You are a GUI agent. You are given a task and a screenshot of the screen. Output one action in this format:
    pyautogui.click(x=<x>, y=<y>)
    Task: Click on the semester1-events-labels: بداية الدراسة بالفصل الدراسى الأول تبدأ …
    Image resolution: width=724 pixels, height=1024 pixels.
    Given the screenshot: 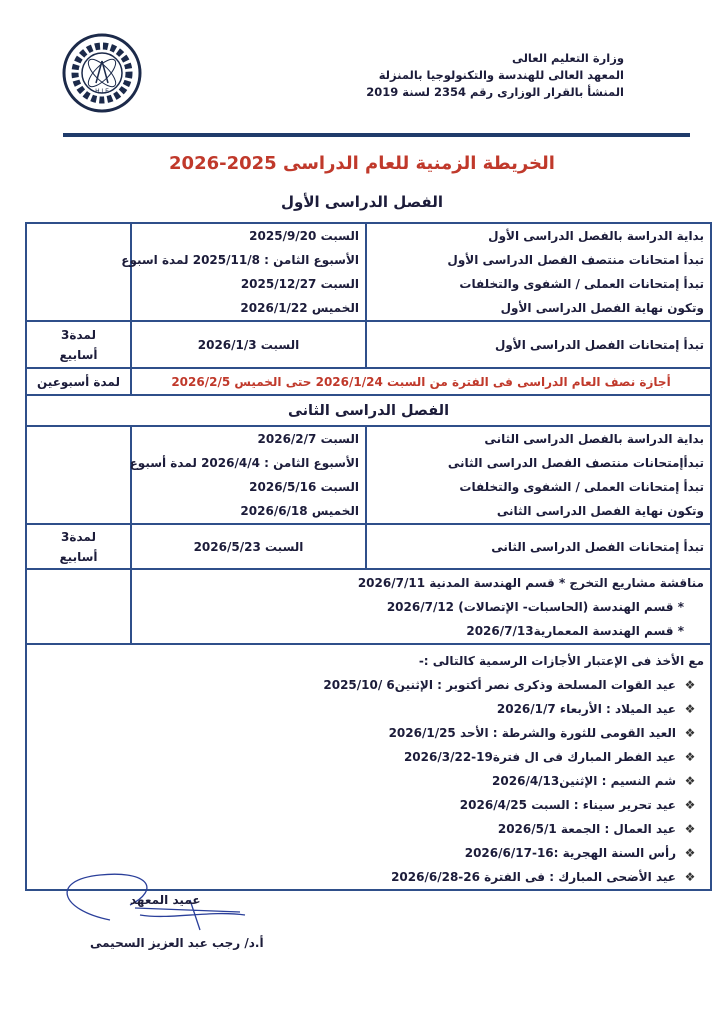 What is the action you would take?
    pyautogui.click(x=538, y=272)
    